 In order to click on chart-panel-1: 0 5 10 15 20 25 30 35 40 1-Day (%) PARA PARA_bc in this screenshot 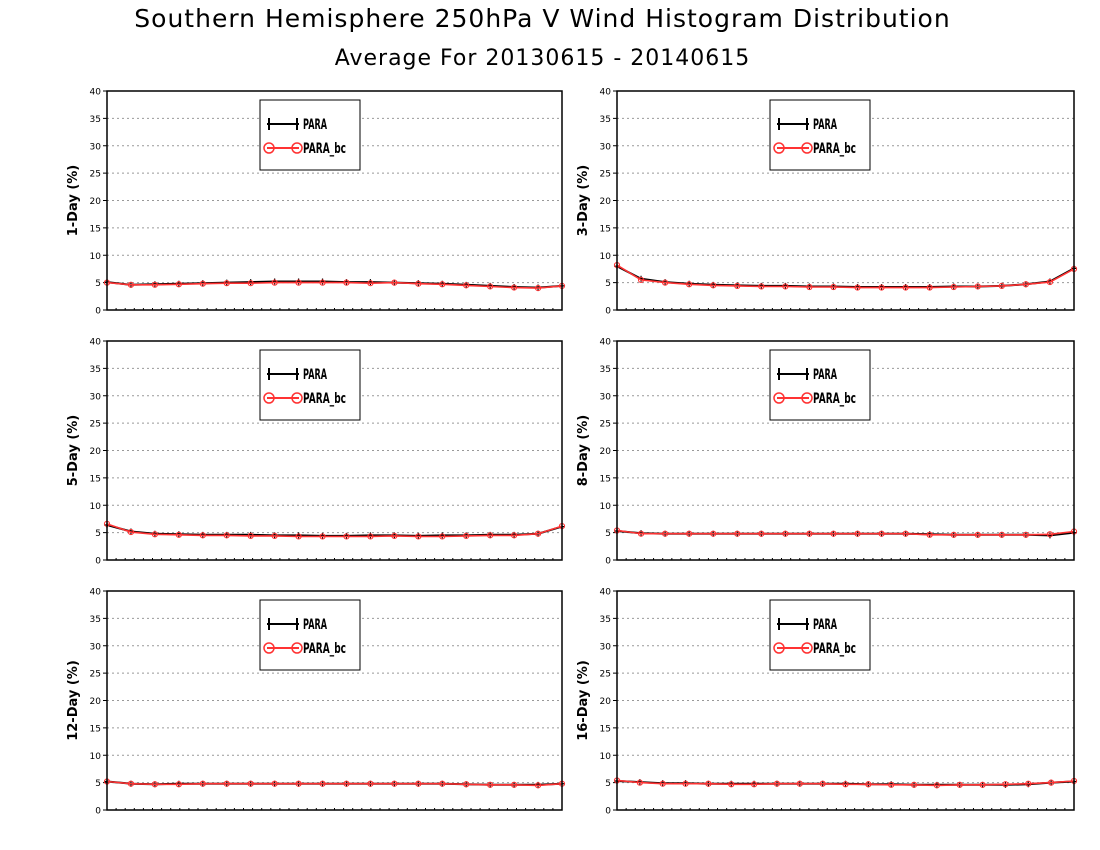, I will do `click(316, 202)`.